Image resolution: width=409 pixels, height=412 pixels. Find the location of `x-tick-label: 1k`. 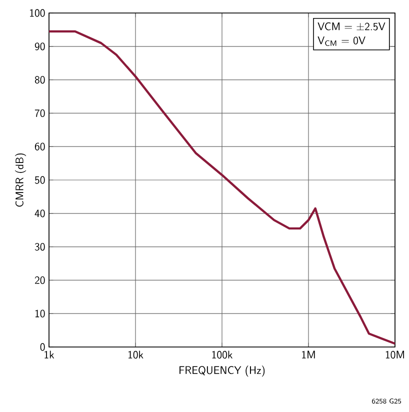

x-tick-label: 1k is located at coordinates (49, 354).